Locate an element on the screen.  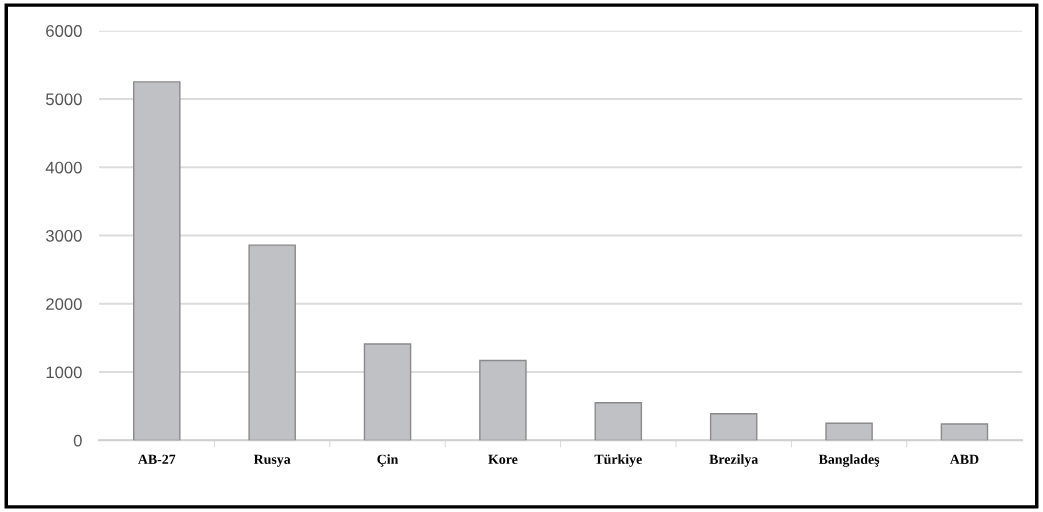
x-tick-label: AB-27 is located at coordinates (157, 459).